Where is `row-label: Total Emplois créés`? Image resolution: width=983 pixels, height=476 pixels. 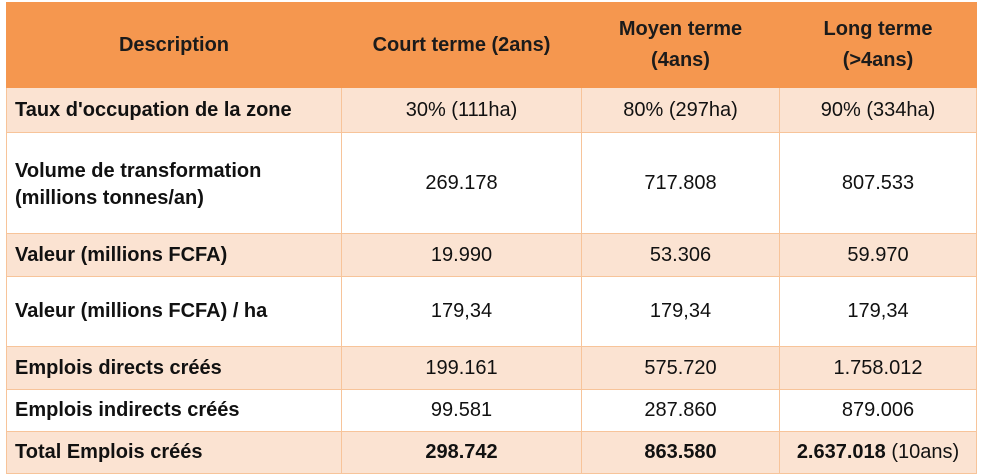 row-label: Total Emplois créés is located at coordinates (174, 452).